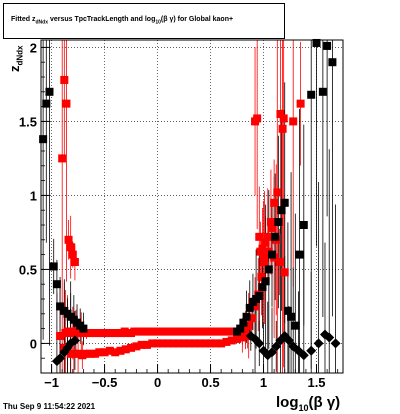 Image resolution: width=400 pixels, height=414 pixels. Describe the element at coordinates (51, 382) in the screenshot. I see `x-tick-label: −1` at that location.